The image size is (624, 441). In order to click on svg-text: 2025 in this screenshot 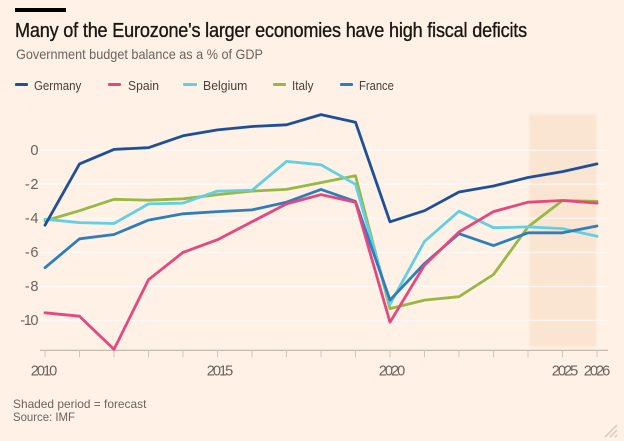, I will do `click(565, 371)`.